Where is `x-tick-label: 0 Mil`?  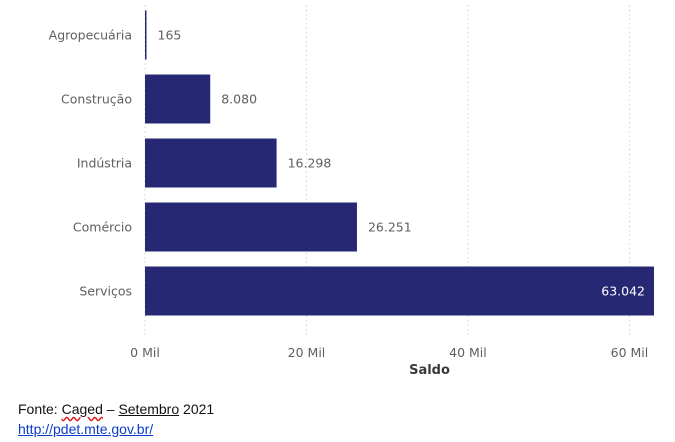 x-tick-label: 0 Mil is located at coordinates (145, 352).